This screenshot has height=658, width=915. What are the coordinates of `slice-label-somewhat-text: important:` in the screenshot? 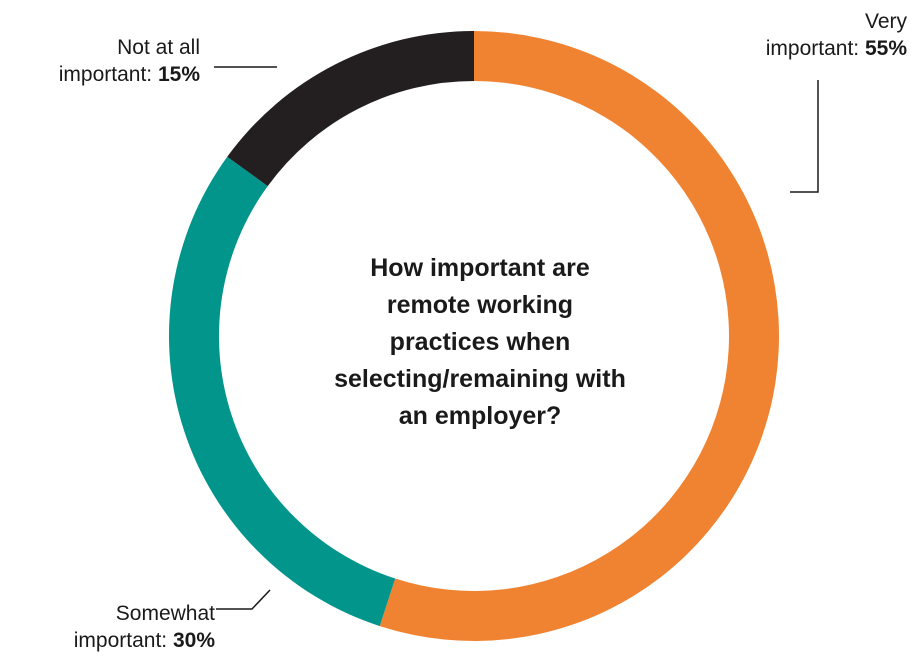 It's located at (120, 640).